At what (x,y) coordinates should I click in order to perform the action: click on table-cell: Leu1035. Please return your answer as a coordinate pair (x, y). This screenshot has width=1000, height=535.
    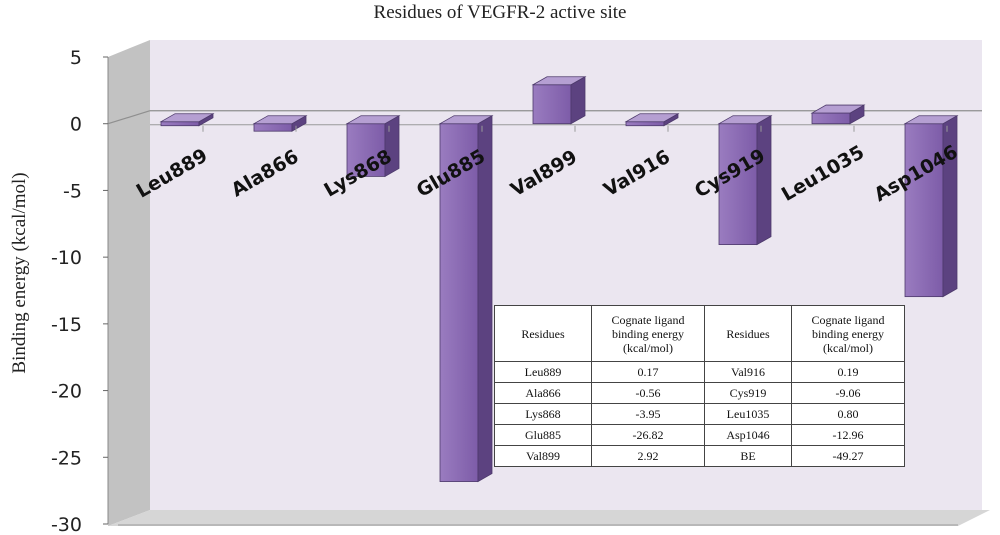
    Looking at the image, I should click on (748, 414).